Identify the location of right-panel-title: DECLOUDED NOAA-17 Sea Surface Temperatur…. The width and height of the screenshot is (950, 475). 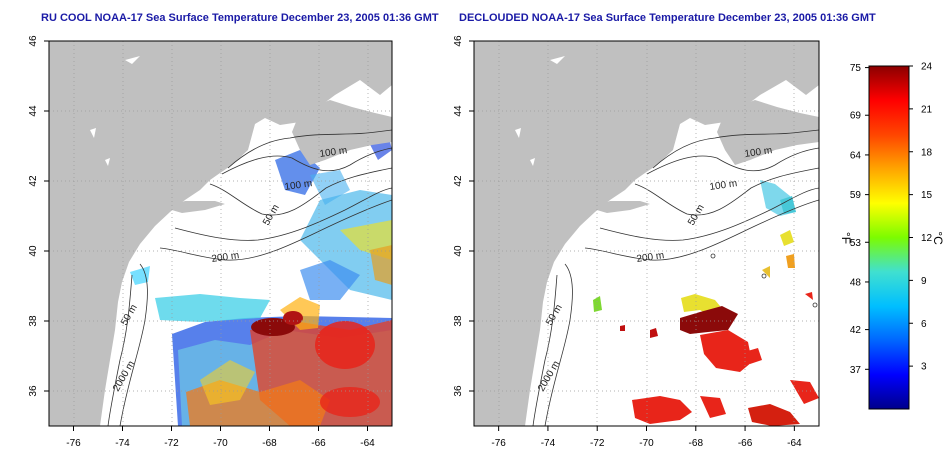
(667, 18).